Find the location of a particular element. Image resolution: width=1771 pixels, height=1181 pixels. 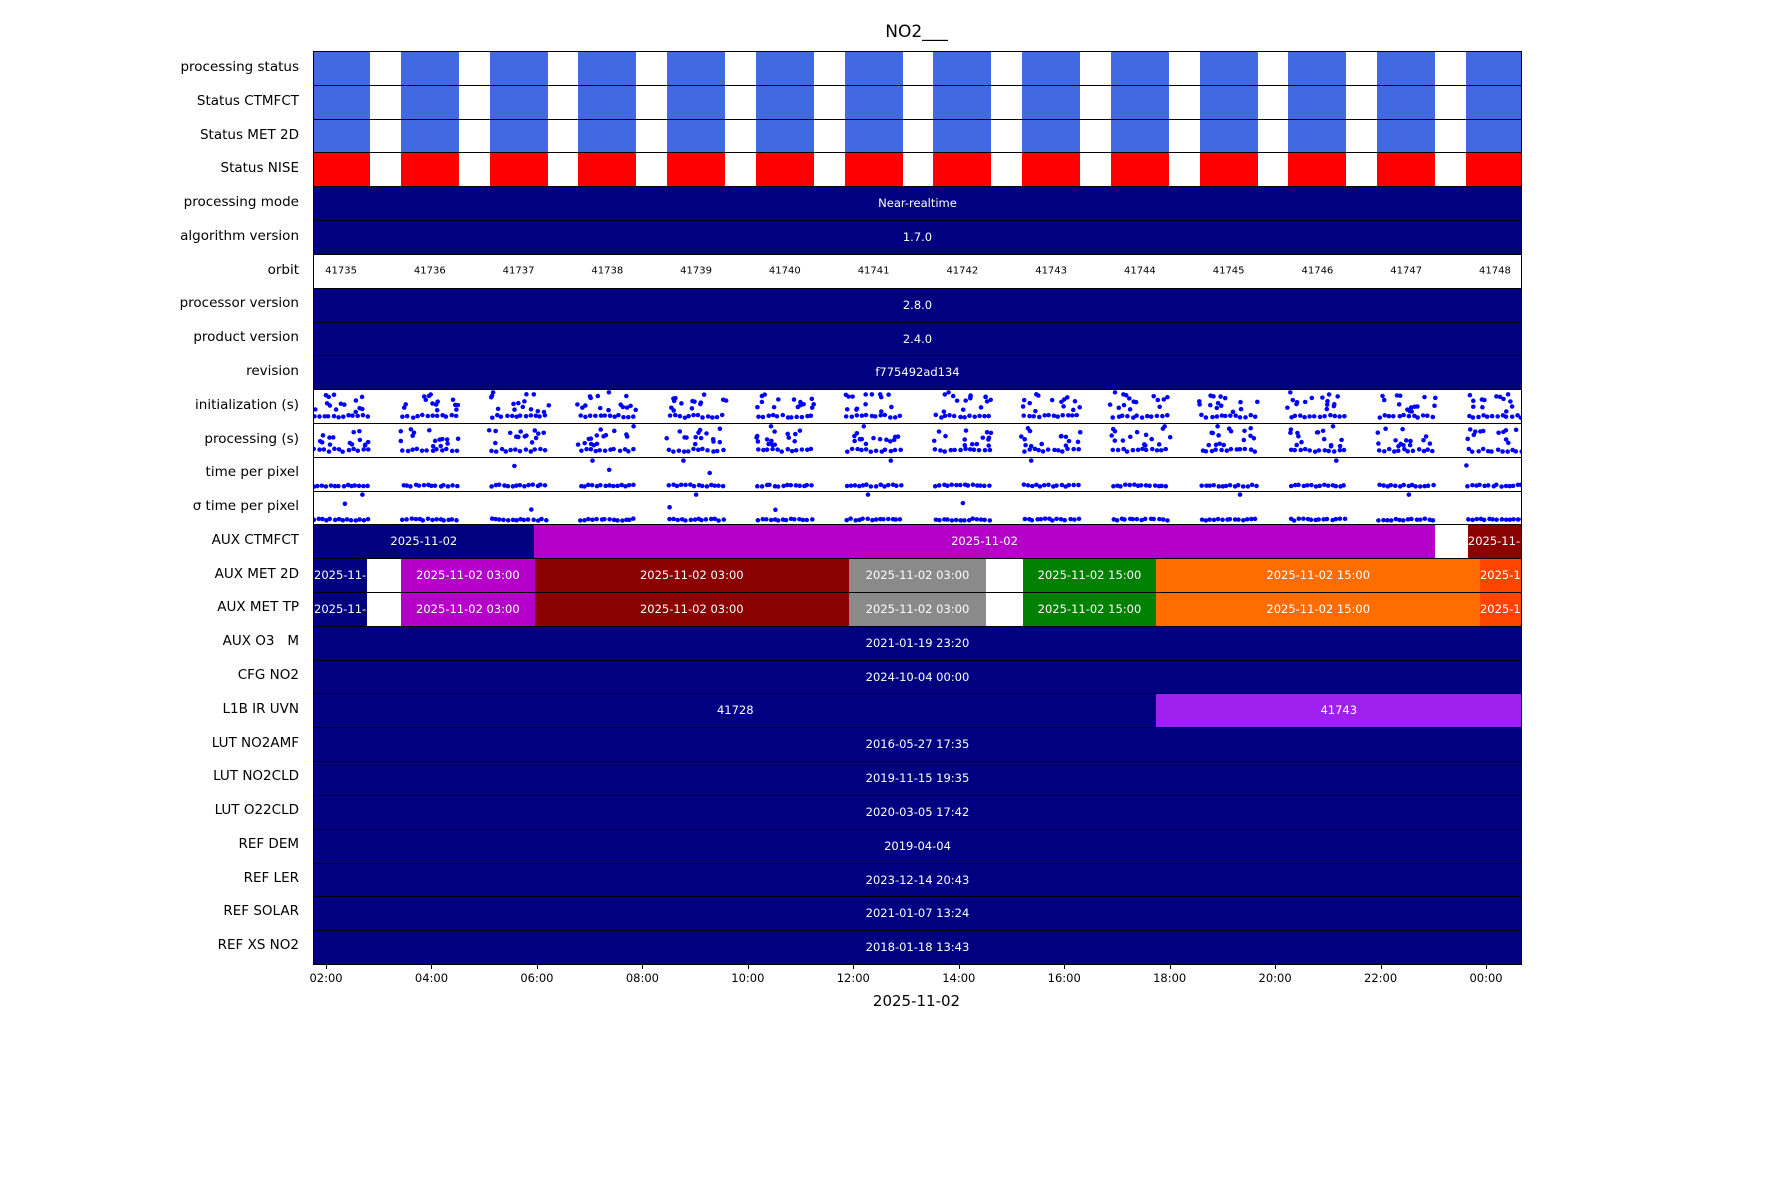

bar-segment: 2018-01-18 13:43 is located at coordinates (917, 947).